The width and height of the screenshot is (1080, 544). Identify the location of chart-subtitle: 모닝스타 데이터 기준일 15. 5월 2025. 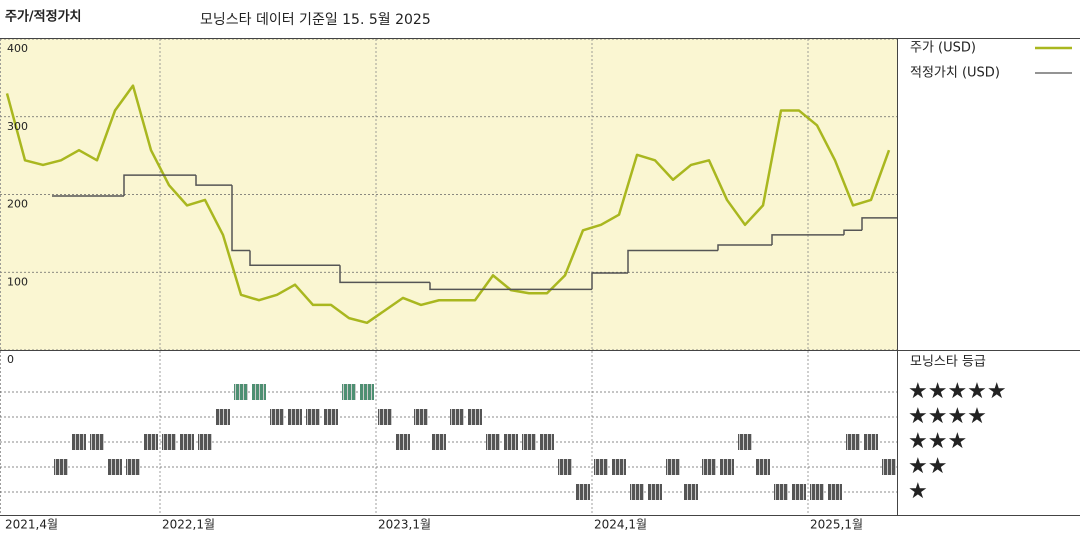
(315, 20).